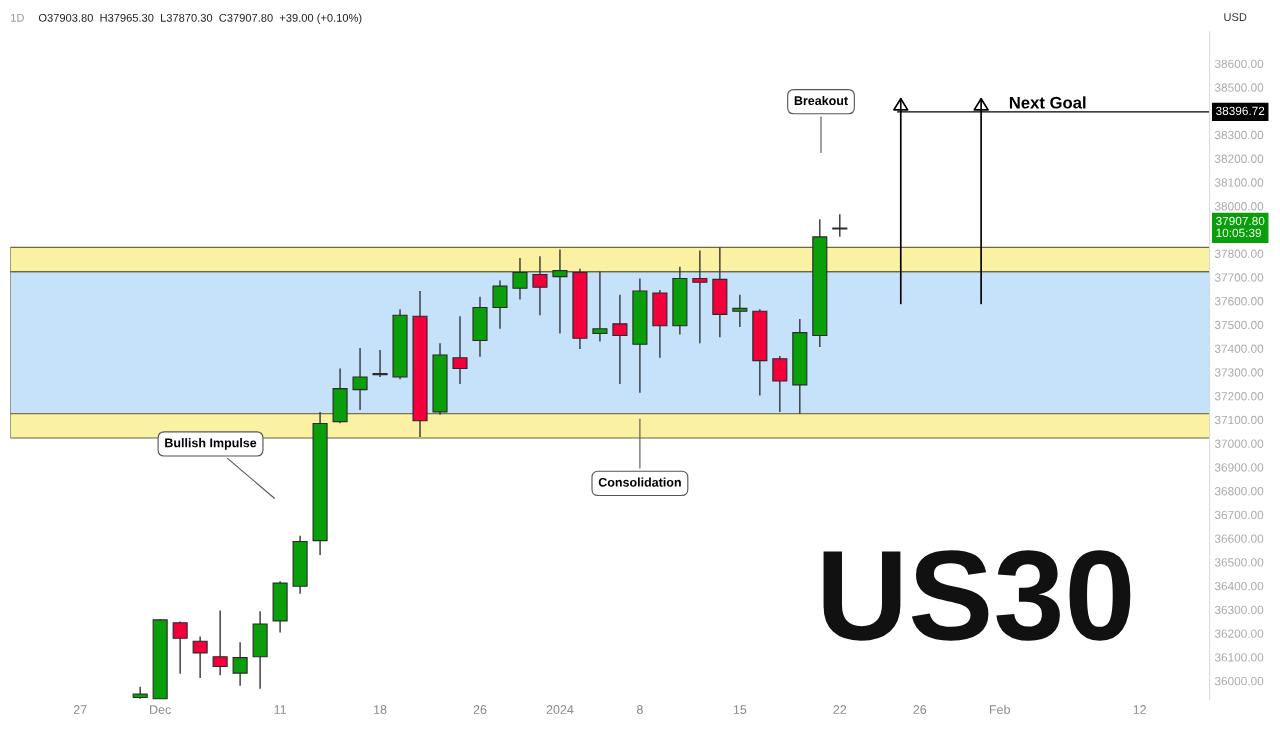 This screenshot has height=751, width=1280. Describe the element at coordinates (999, 709) in the screenshot. I see `x-tick-label: Feb` at that location.